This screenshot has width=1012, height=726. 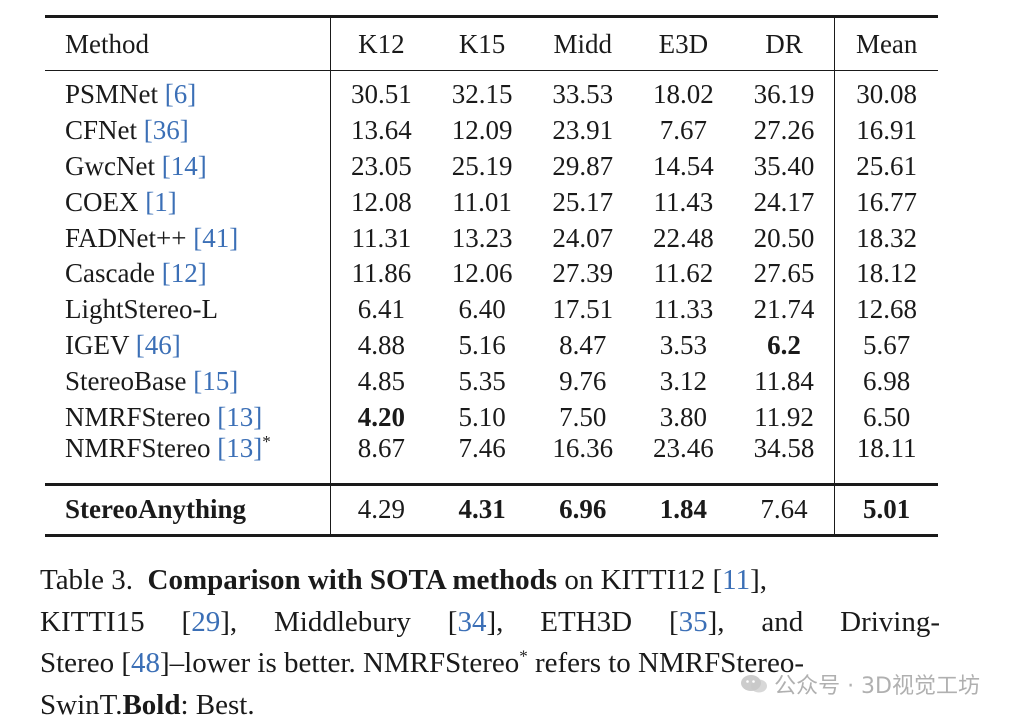 What do you see at coordinates (782, 623) in the screenshot?
I see `caption-text: and` at bounding box center [782, 623].